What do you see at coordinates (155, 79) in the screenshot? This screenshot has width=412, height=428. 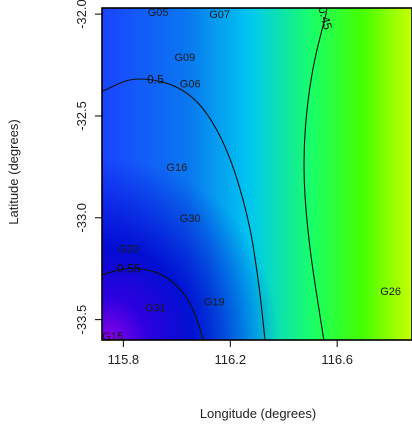 I see `contour-label: 0.5` at bounding box center [155, 79].